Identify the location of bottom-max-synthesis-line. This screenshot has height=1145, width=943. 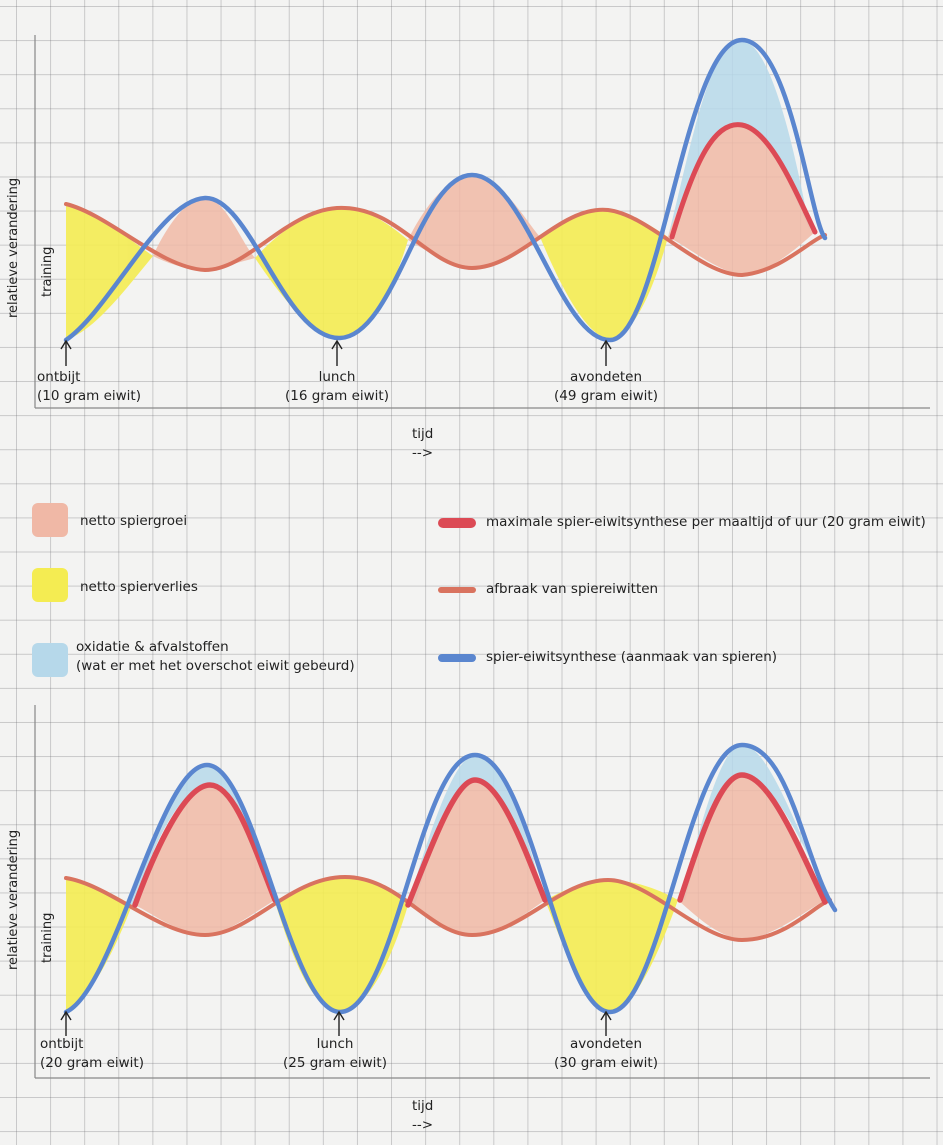
(480, 840).